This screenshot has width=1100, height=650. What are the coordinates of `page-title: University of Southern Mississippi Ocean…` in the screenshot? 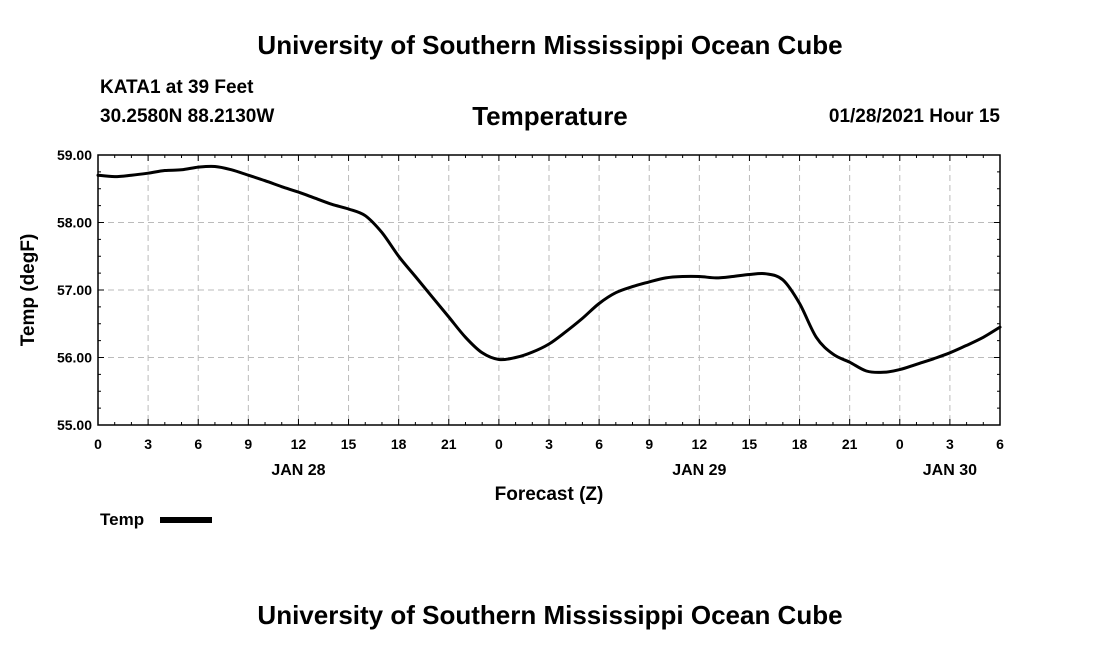 It's located at (550, 45).